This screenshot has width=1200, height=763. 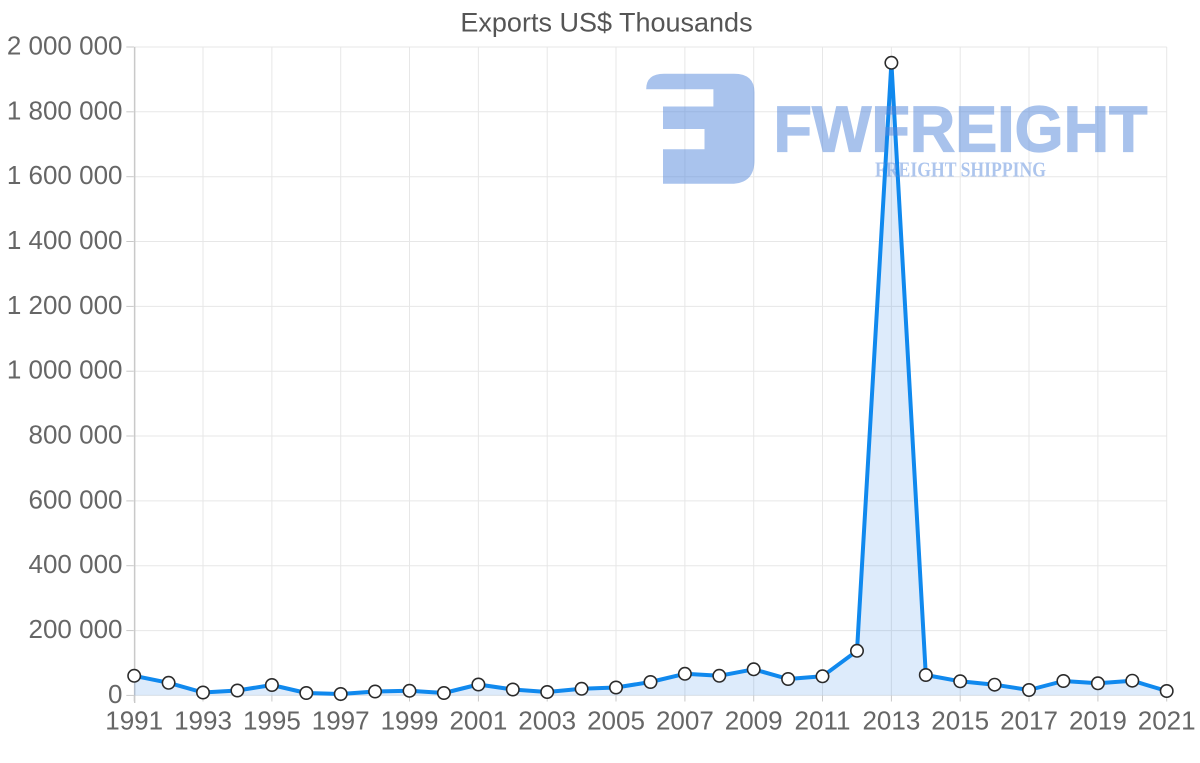 What do you see at coordinates (685, 721) in the screenshot?
I see `svg-text: 2007` at bounding box center [685, 721].